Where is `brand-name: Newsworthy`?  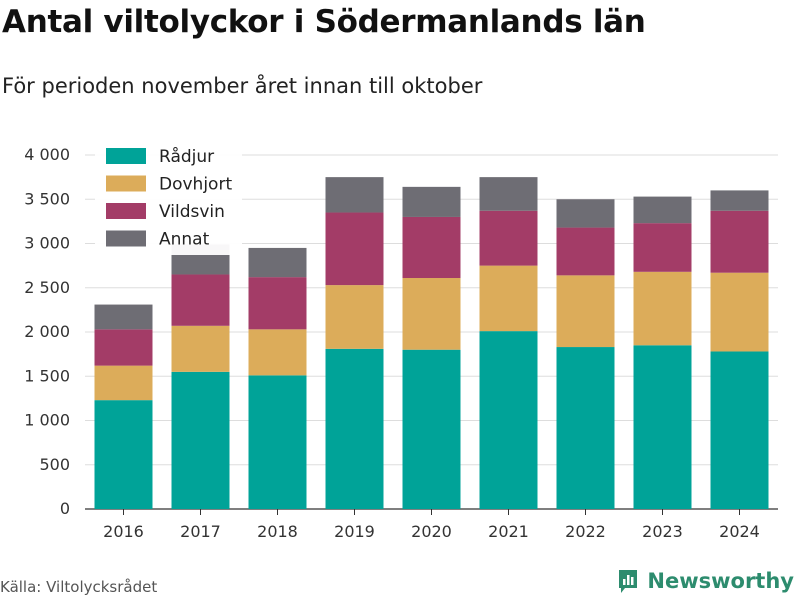
brand-name: Newsworthy is located at coordinates (720, 581).